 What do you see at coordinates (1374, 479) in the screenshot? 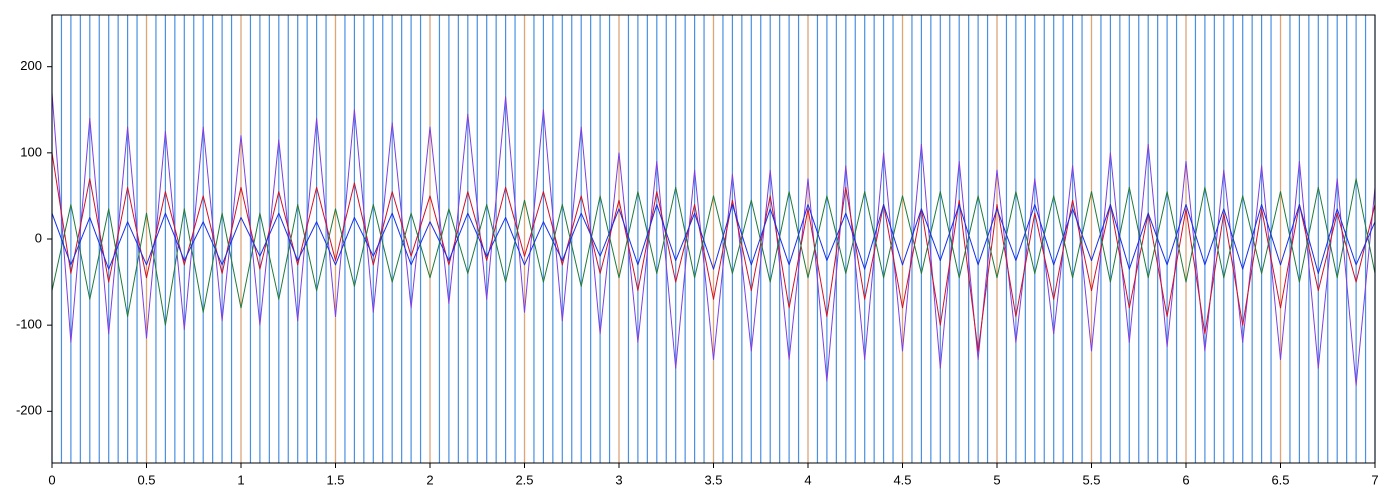
I see `x-tick-label: 7` at bounding box center [1374, 479].